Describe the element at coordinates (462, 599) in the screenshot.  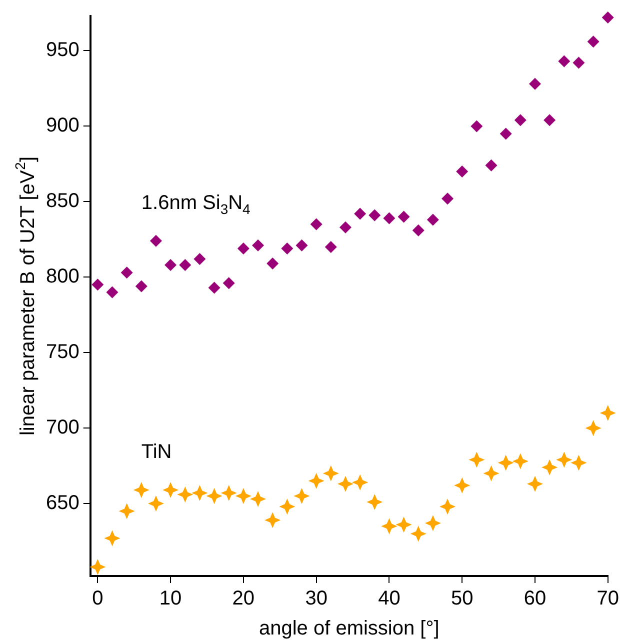
I see `x-tick-label: 50` at that location.